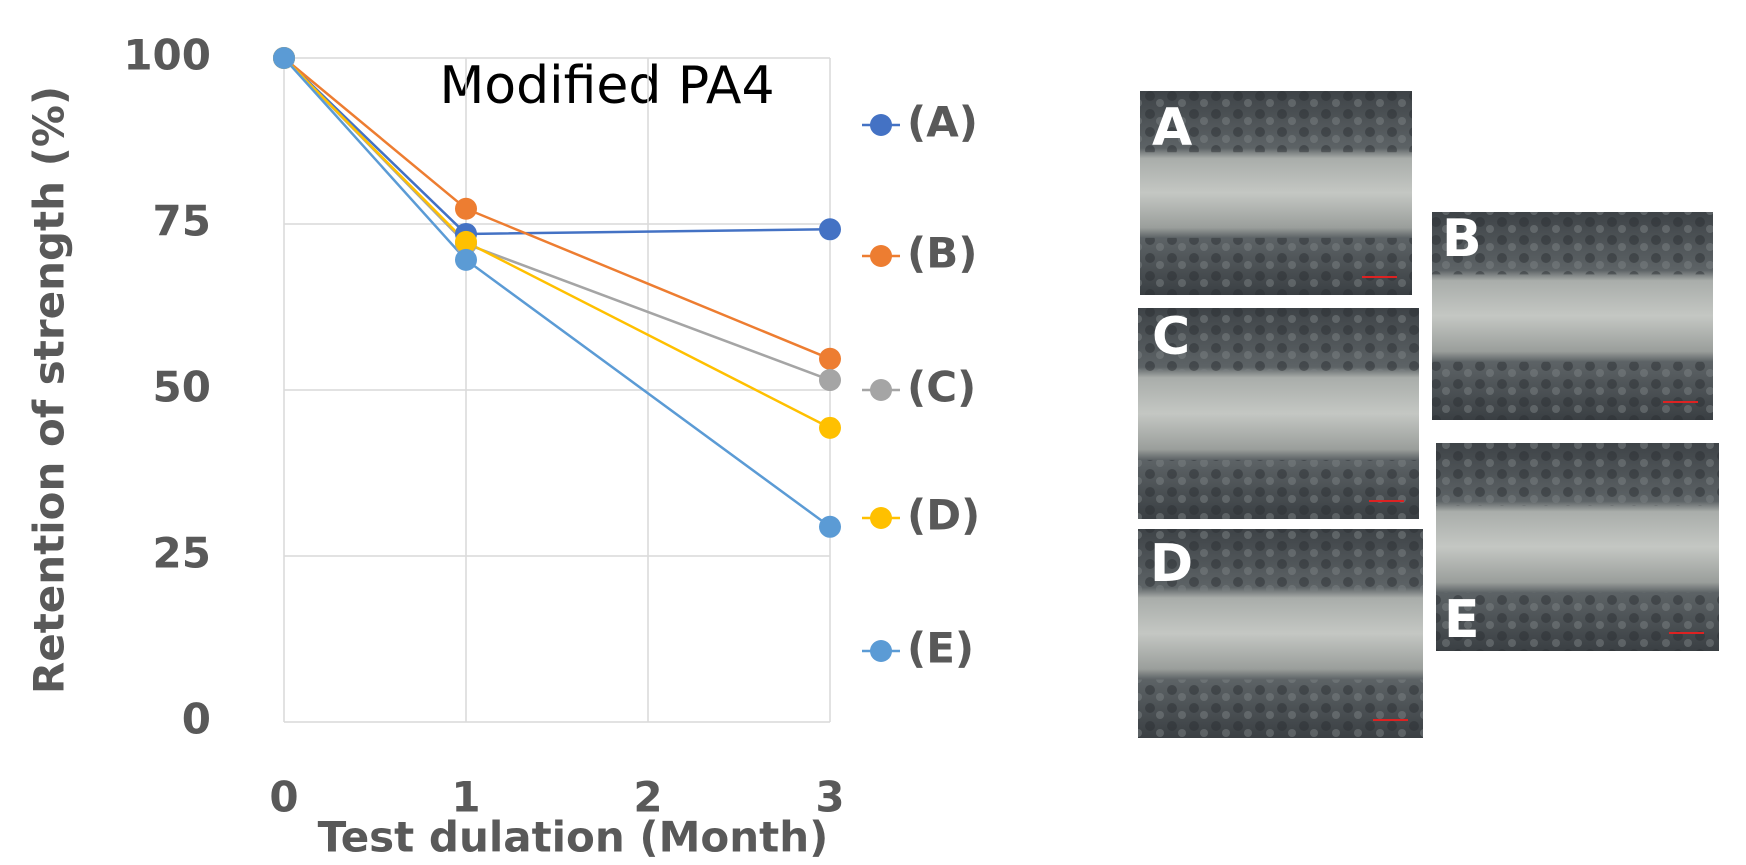 This screenshot has height=865, width=1746. Describe the element at coordinates (942, 122) in the screenshot. I see `legend-label: (A)` at that location.